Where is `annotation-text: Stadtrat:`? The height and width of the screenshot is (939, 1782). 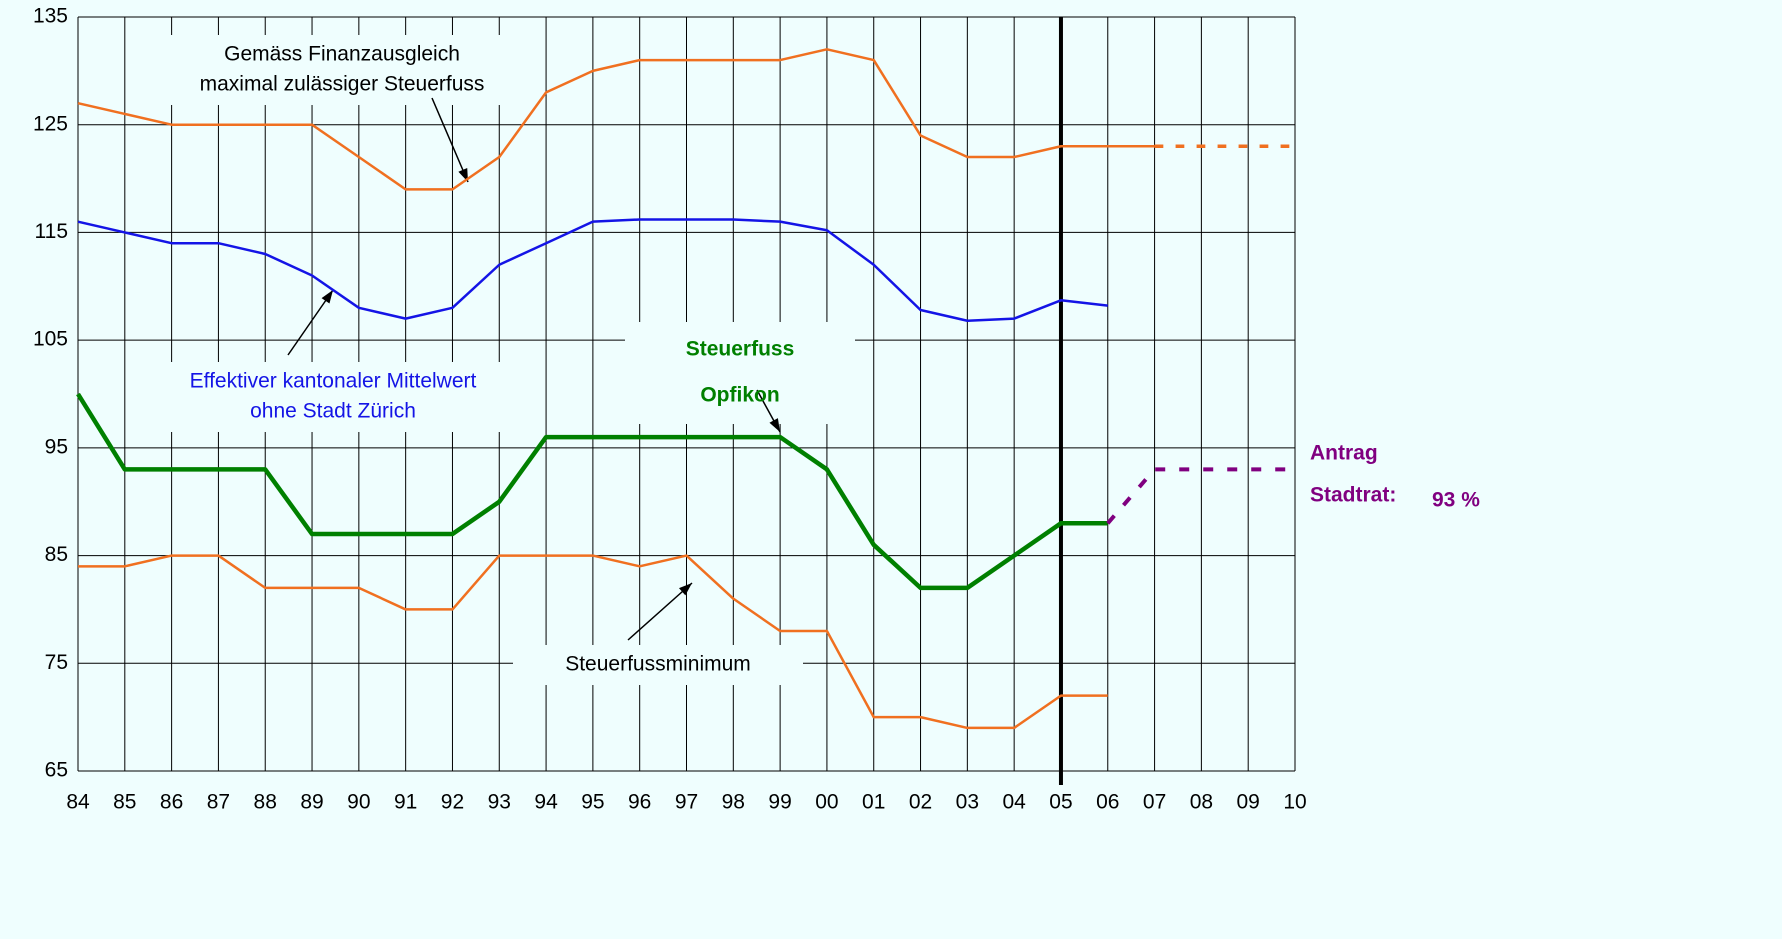 annotation-text: Stadtrat: is located at coordinates (1353, 495).